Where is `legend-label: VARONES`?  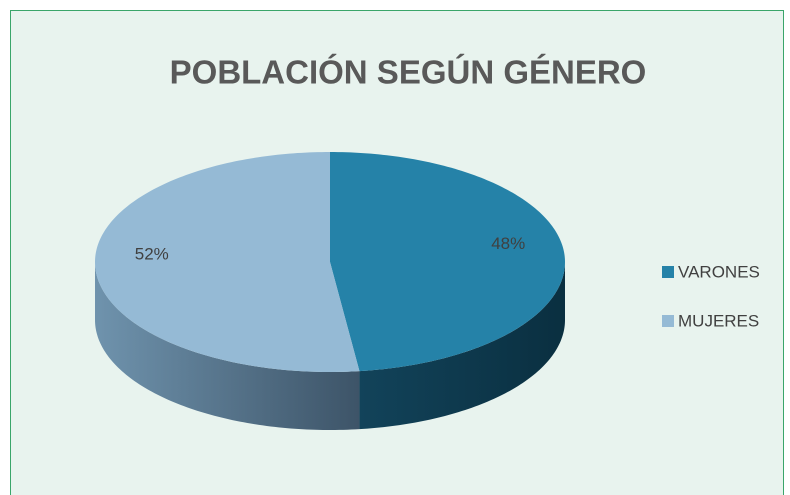
legend-label: VARONES is located at coordinates (719, 271).